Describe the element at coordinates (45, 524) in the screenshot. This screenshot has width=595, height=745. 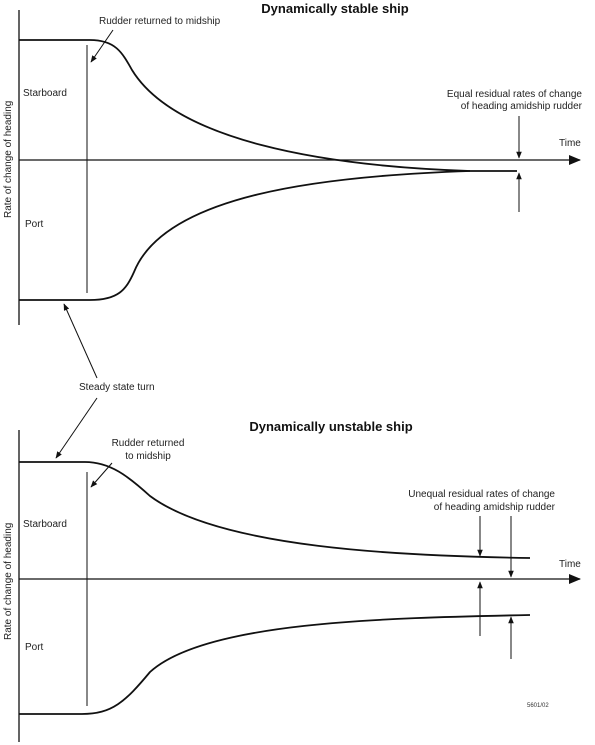
I see `unstable-starboard-label: Starboard` at that location.